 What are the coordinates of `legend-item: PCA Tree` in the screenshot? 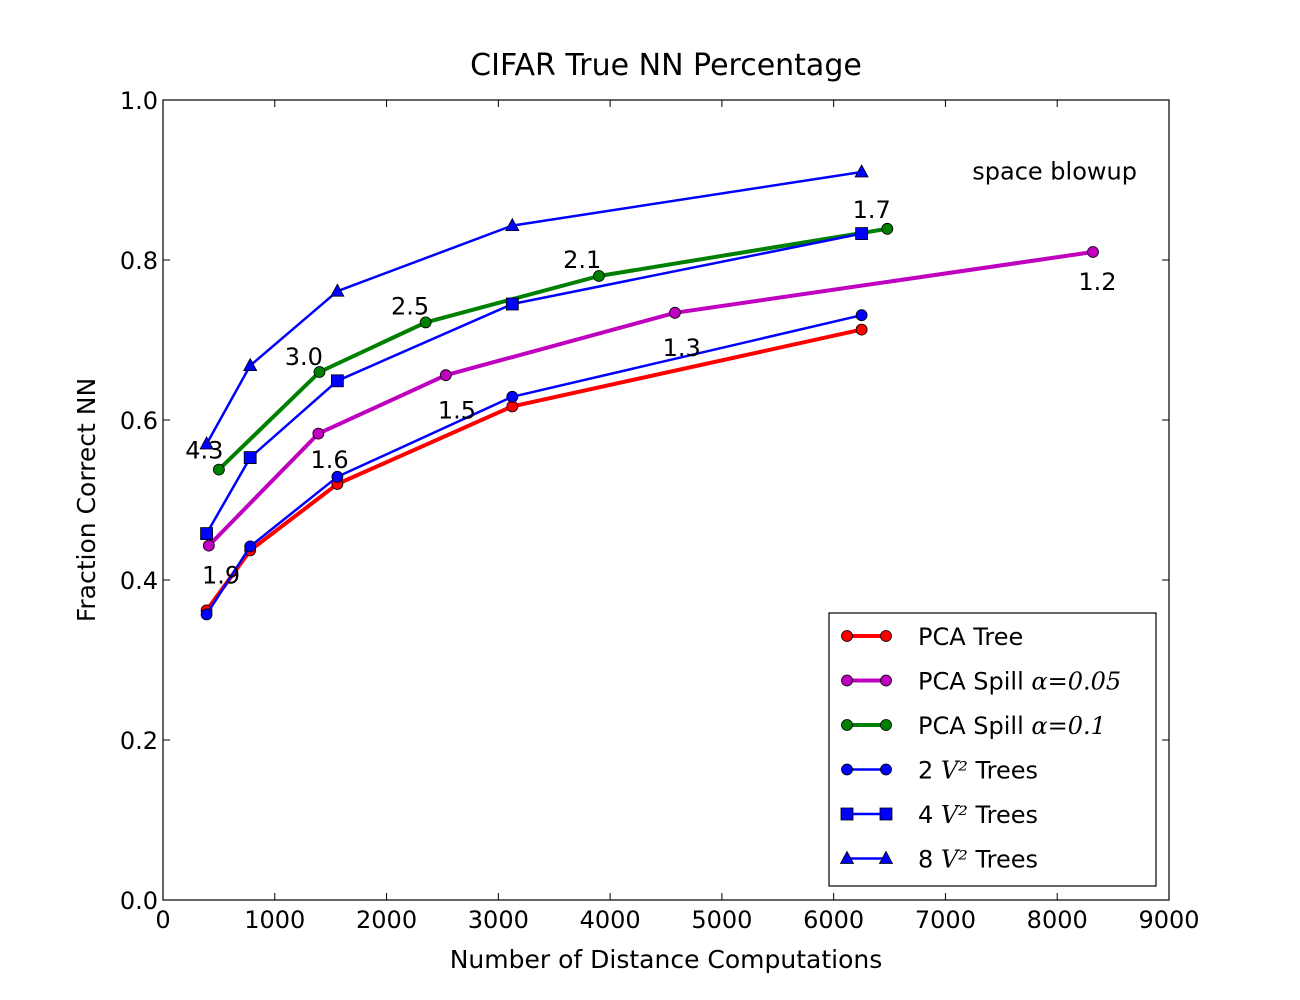 It's located at (932, 637).